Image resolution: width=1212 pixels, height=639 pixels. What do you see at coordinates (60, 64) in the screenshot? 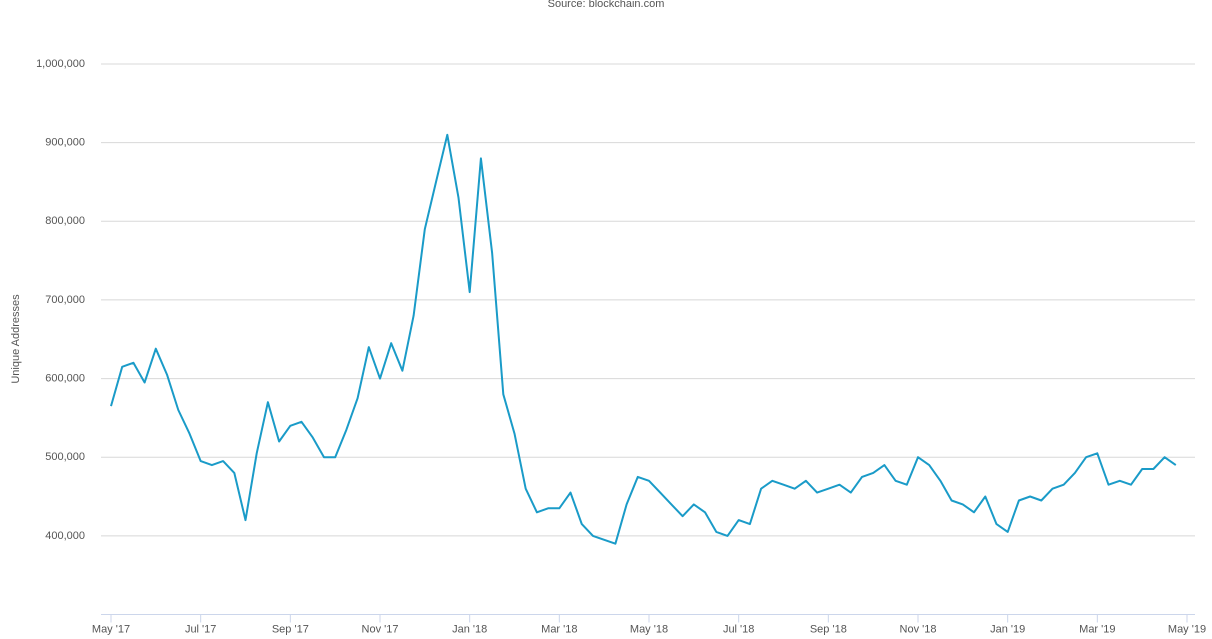
I see `y-tick-label: 1,000,000` at bounding box center [60, 64].